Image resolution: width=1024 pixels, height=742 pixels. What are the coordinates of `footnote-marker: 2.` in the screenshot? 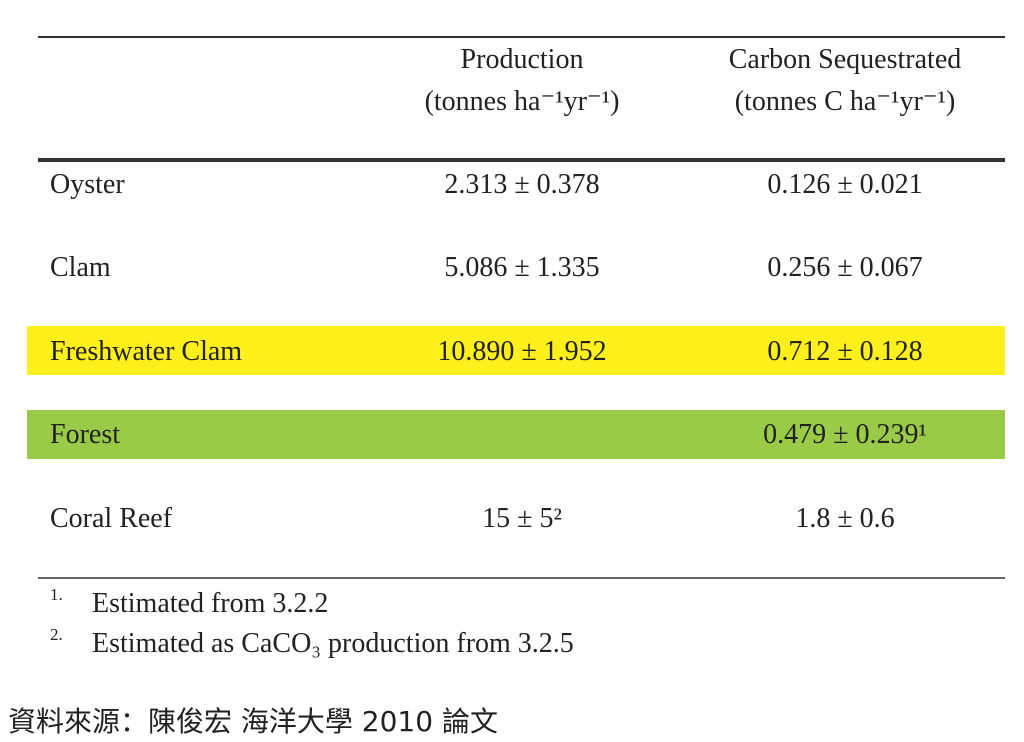 It's located at (56, 634).